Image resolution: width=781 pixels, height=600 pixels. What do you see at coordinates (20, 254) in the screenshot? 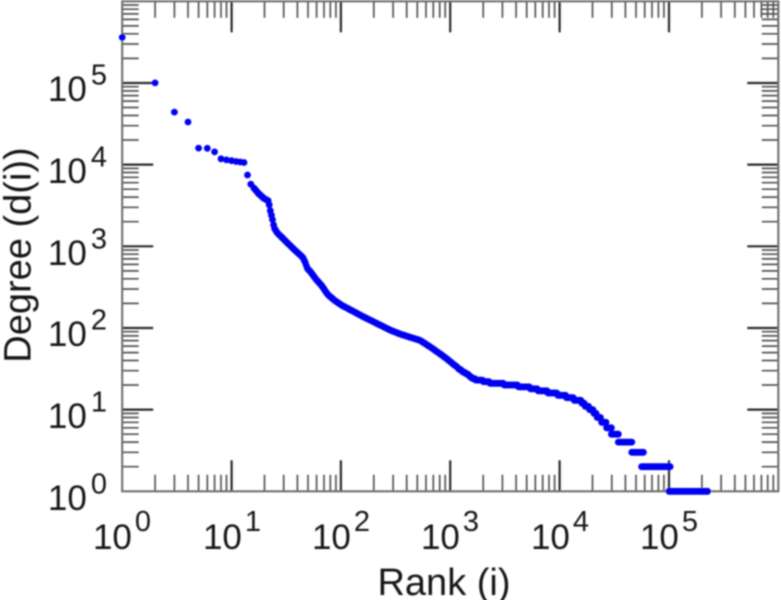
I see `svg-text: Degree (d(i))` at bounding box center [20, 254].